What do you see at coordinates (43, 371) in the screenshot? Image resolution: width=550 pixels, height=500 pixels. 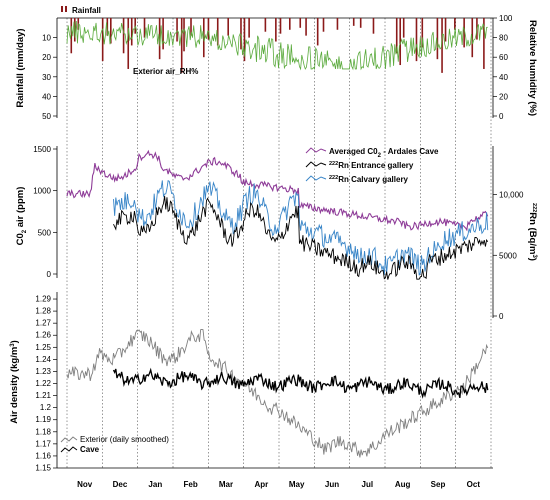 I see `density-tick-label: 1.23` at bounding box center [43, 371].